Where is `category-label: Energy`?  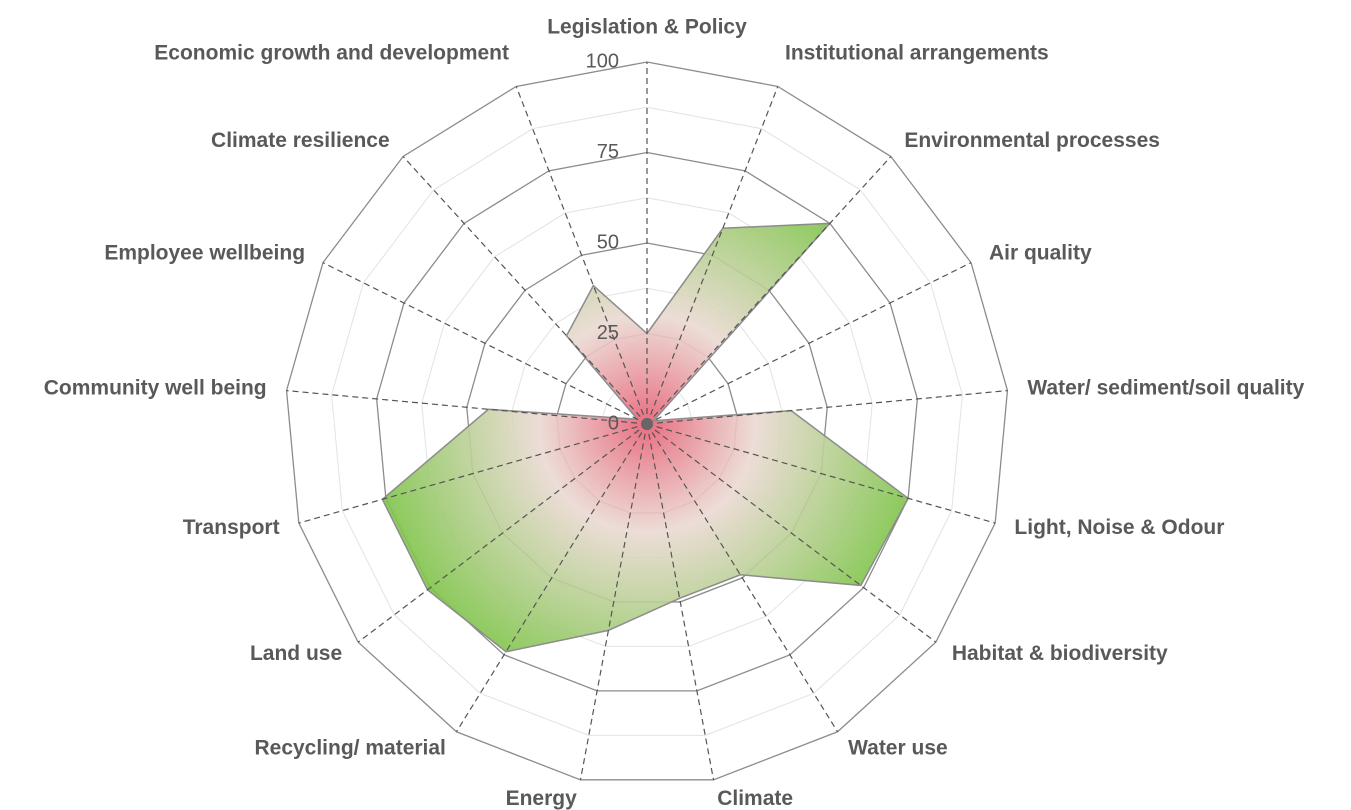 category-label: Energy is located at coordinates (542, 798).